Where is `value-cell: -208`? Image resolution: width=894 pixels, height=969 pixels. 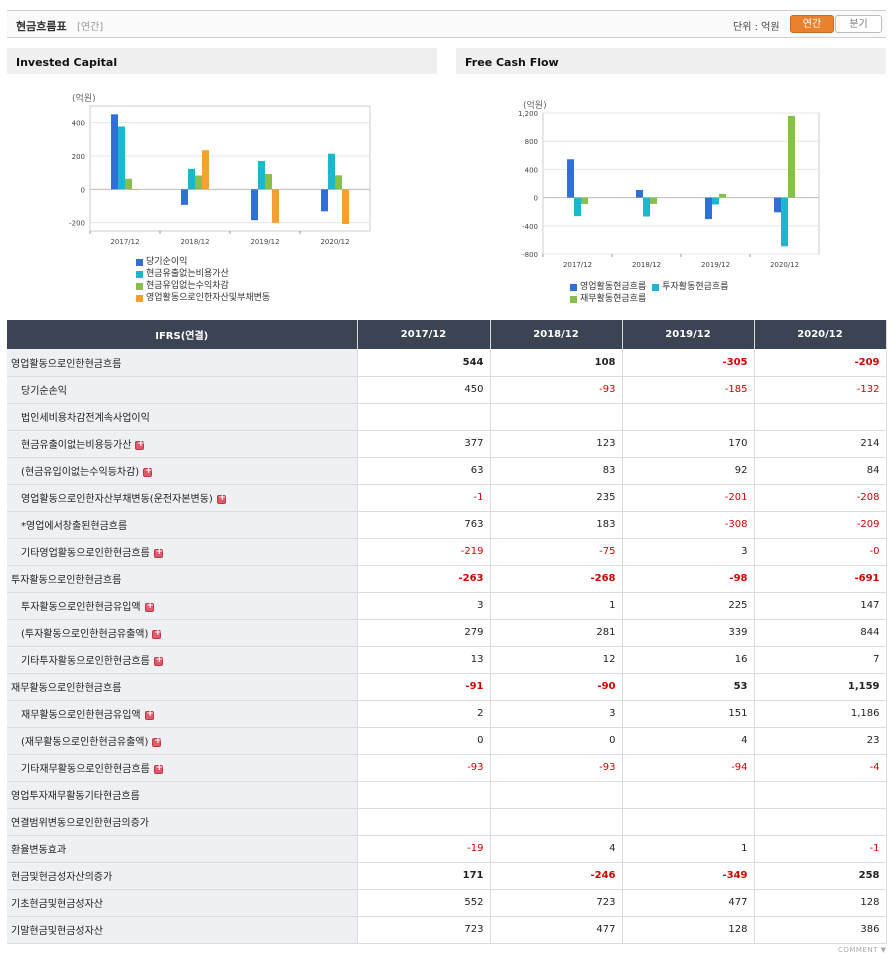
value-cell: -208 is located at coordinates (820, 498).